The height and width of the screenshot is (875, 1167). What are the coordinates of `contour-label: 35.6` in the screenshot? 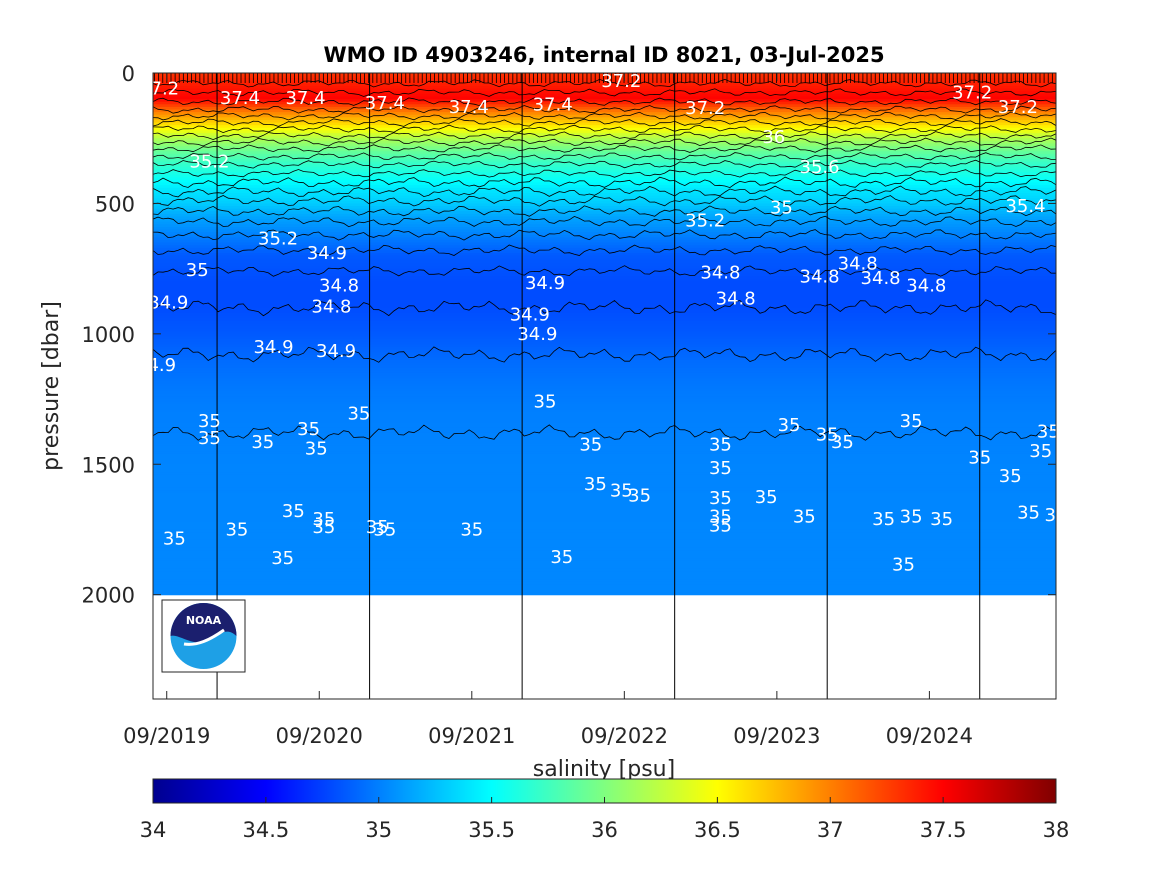 It's located at (820, 167).